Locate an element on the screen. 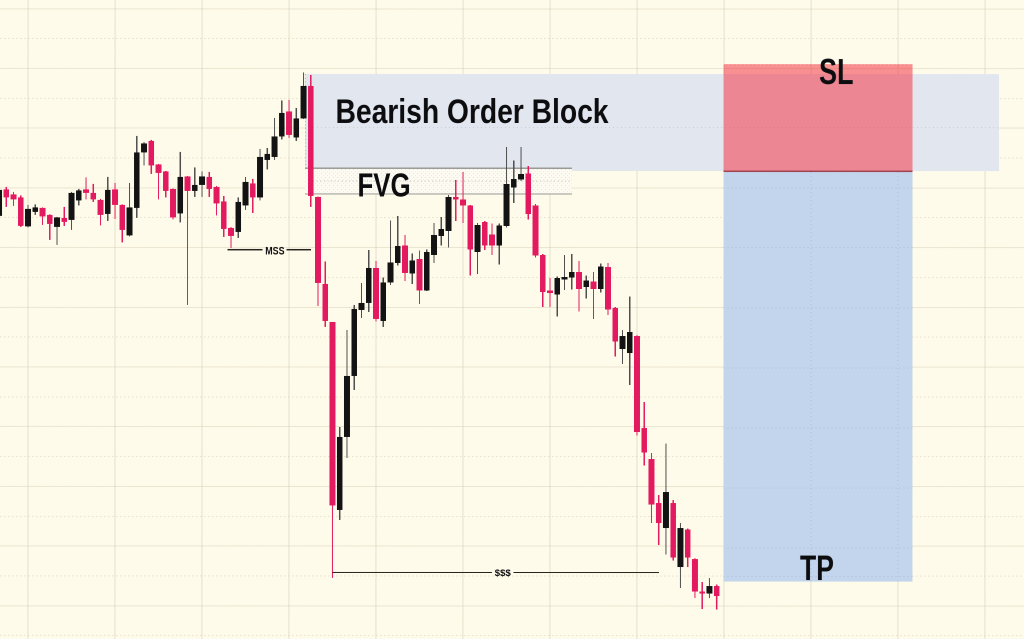 This screenshot has width=1024, height=639. svg-text: SL is located at coordinates (836, 71).